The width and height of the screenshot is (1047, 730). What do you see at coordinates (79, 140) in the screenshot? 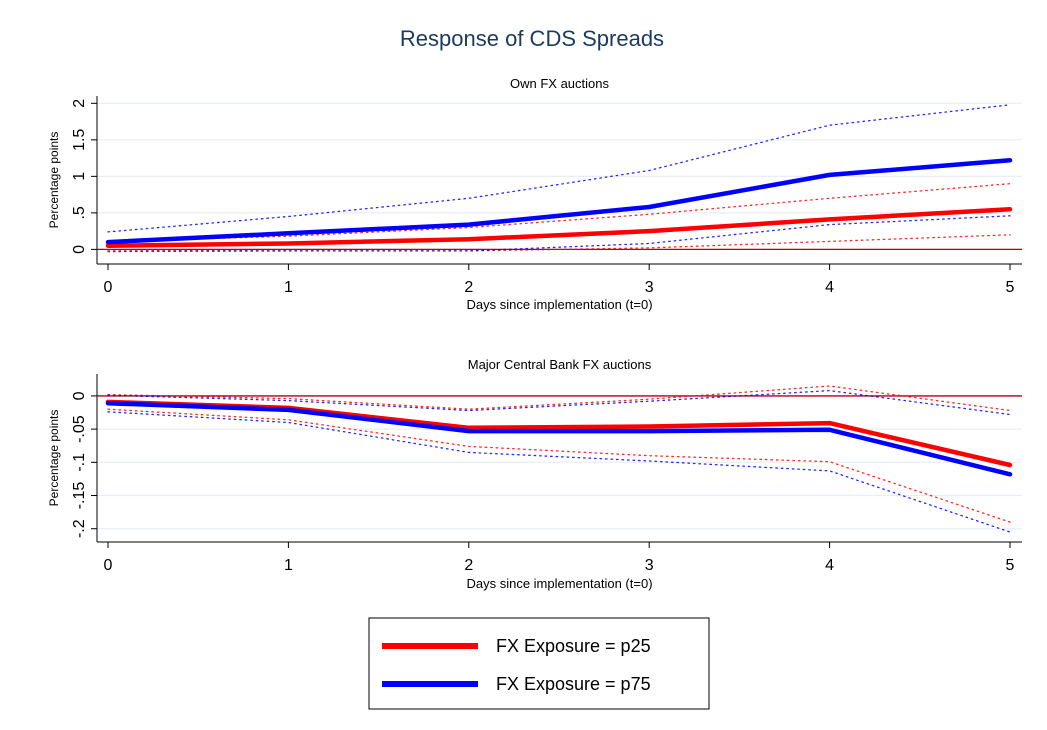
I see `y-tick-label: 1.5` at bounding box center [79, 140].